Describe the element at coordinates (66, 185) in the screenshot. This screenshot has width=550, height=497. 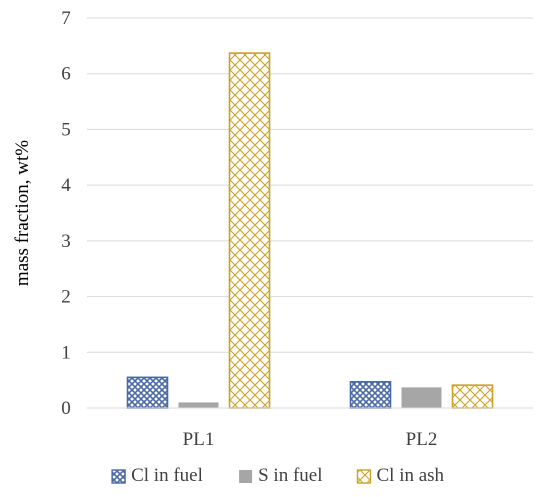
I see `y-tick-label: 4` at that location.